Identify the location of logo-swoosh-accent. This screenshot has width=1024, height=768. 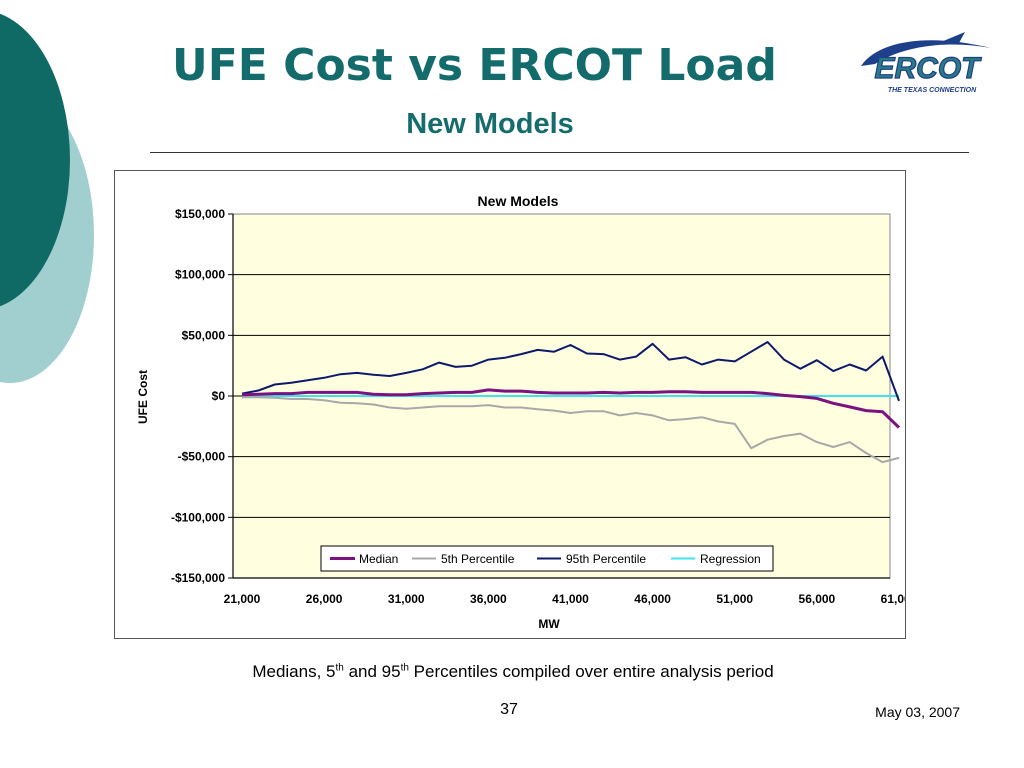
(953, 37).